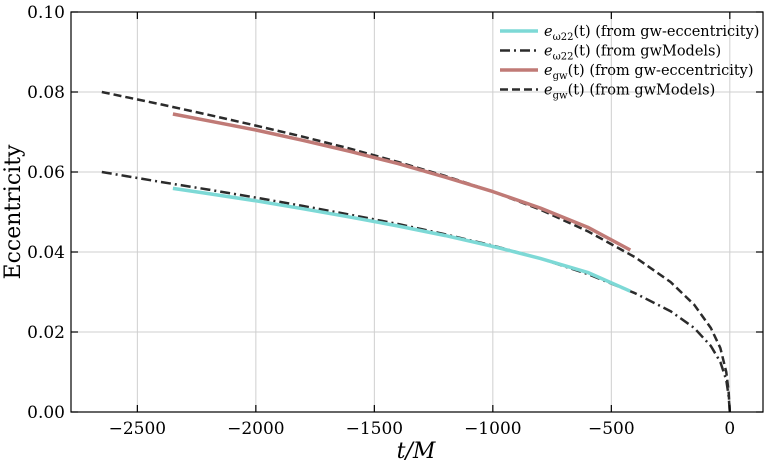 This screenshot has width=768, height=468. I want to click on legend-label: egw(t) (from gwModels), so click(629, 92).